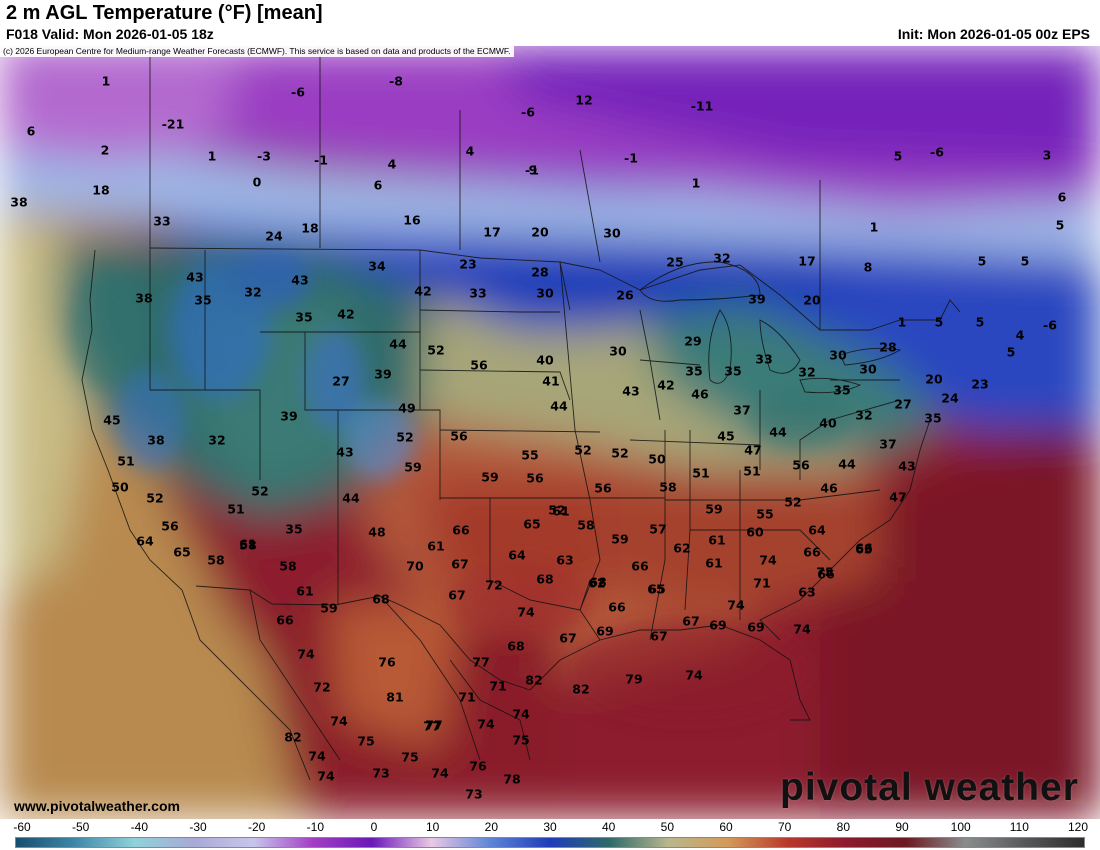 The width and height of the screenshot is (1100, 850). Describe the element at coordinates (887, 444) in the screenshot. I see `temperature-value: 37` at that location.